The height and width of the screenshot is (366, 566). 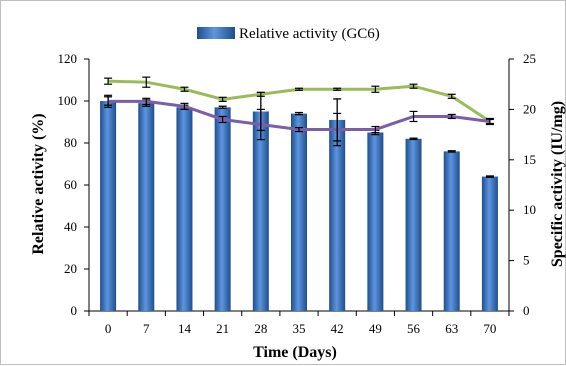 What do you see at coordinates (74, 310) in the screenshot?
I see `y-tick-label-left: 0` at bounding box center [74, 310].